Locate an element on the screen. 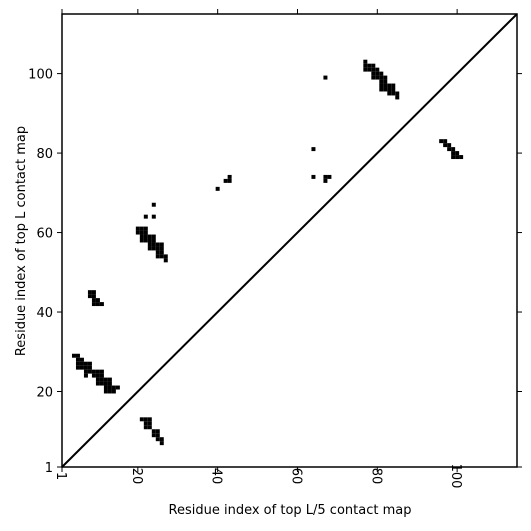  y-axis-label: Residue index of top L contact map is located at coordinates (21, 241).